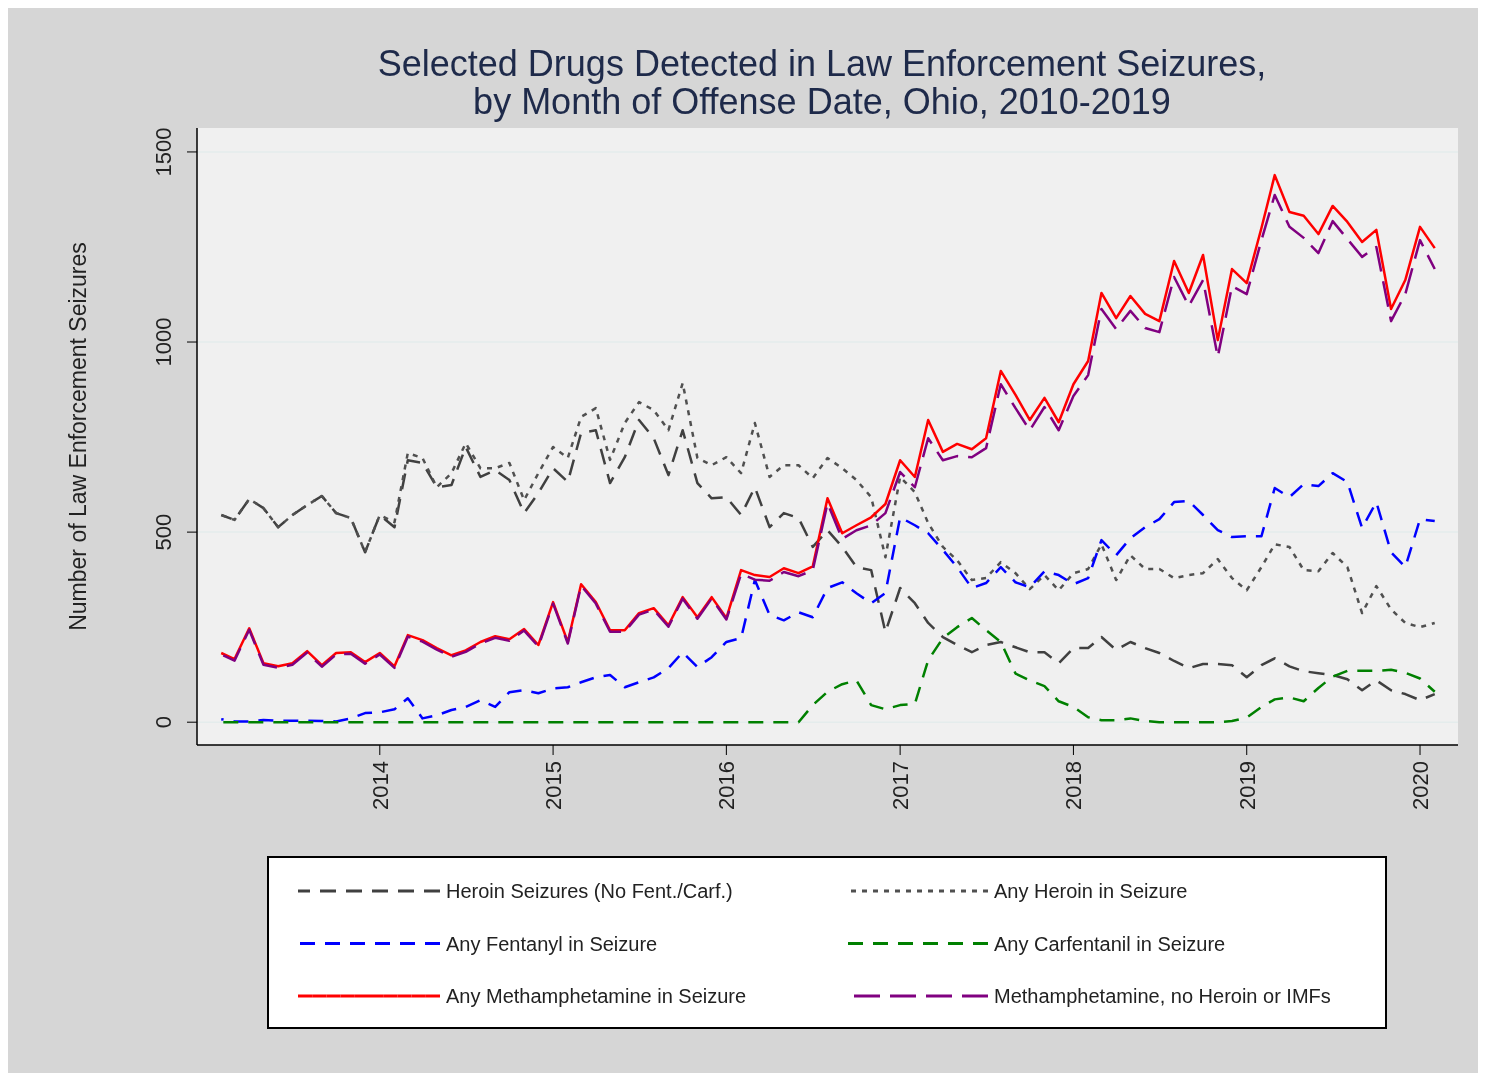 The width and height of the screenshot is (1486, 1081). Describe the element at coordinates (589, 891) in the screenshot. I see `legend-label: Heroin Seizures (No Fent./Carf.)` at that location.